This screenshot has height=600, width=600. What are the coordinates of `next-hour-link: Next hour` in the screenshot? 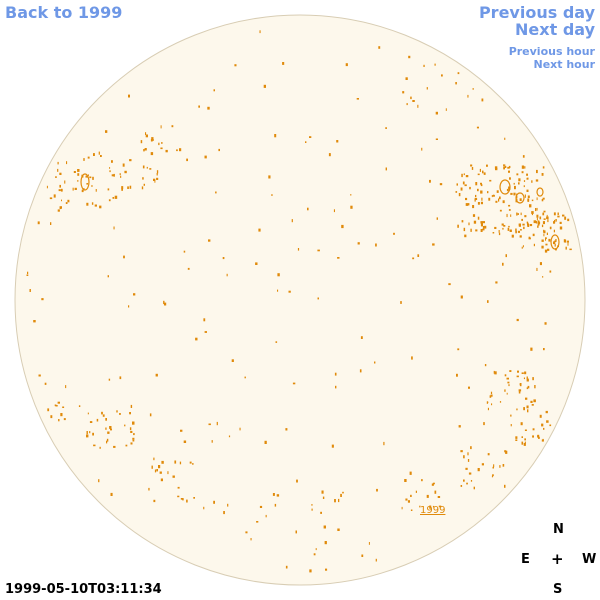 It's located at (564, 64).